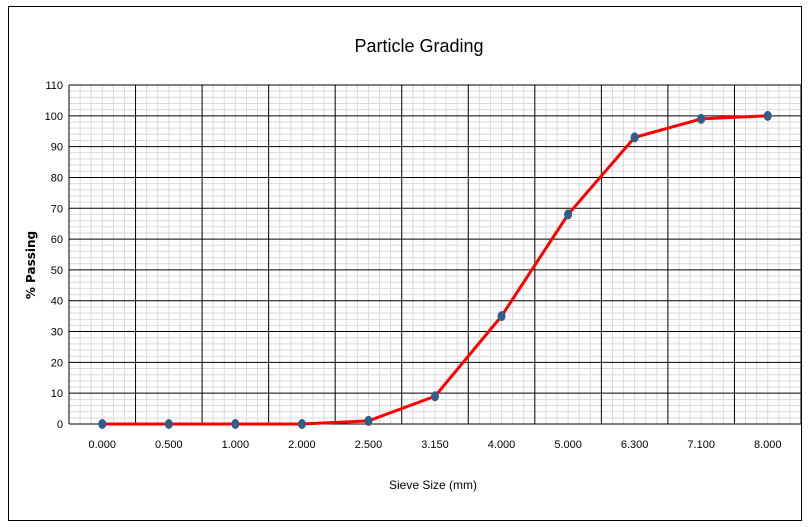 The image size is (808, 527). What do you see at coordinates (57, 333) in the screenshot?
I see `y-tick-label: 30` at bounding box center [57, 333].